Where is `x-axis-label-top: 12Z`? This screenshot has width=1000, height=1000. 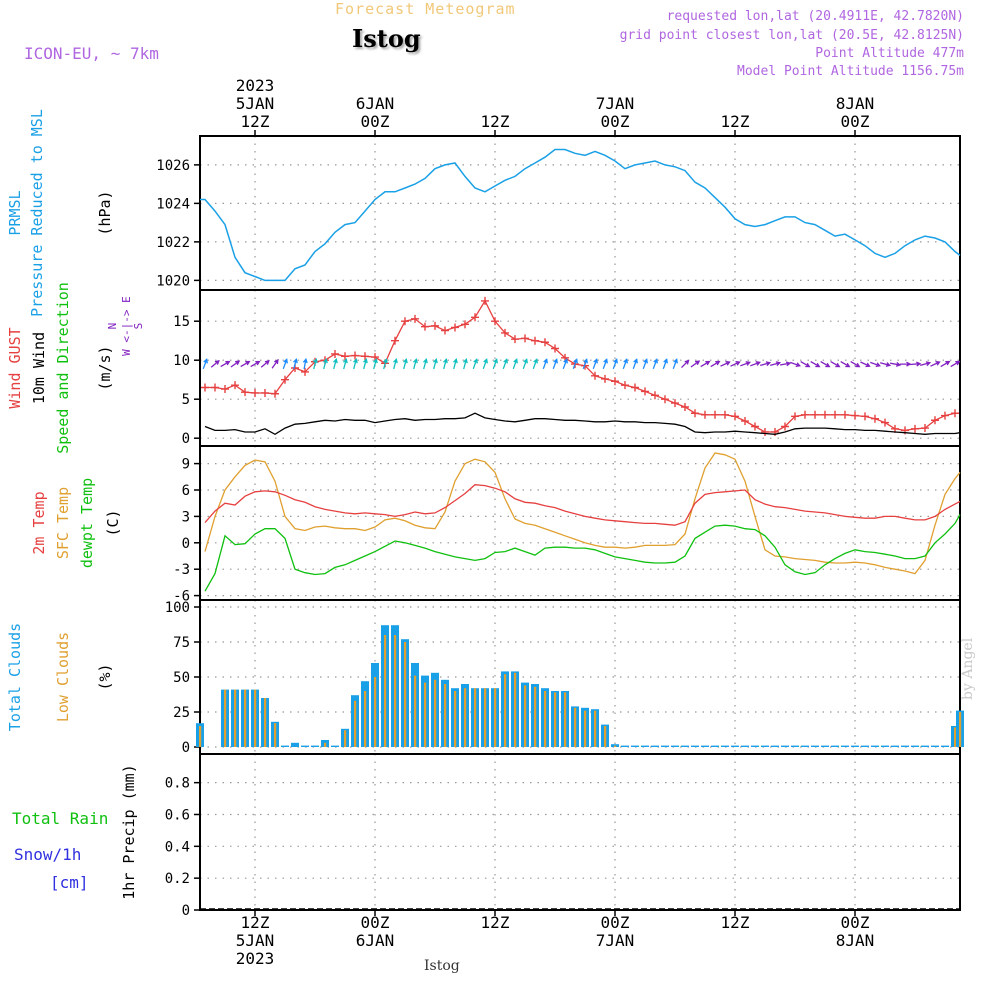 x-axis-label-top: 12Z is located at coordinates (735, 121).